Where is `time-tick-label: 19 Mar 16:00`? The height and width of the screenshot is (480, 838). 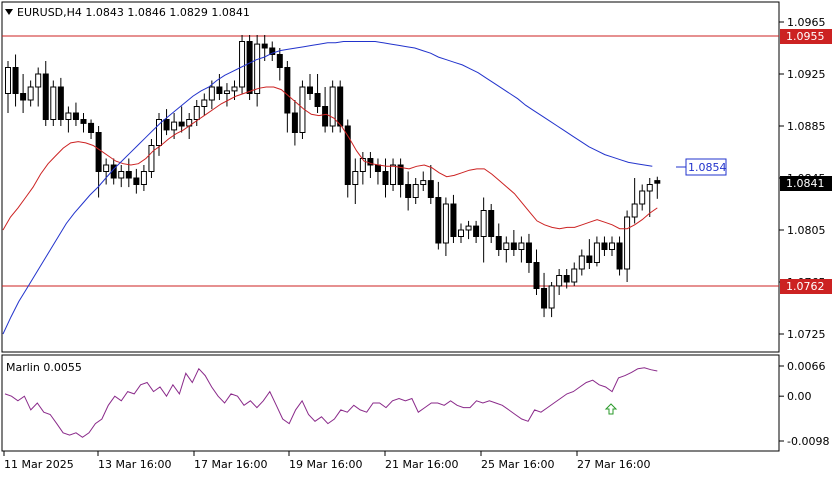
time-tick-label: 19 Mar 16:00 is located at coordinates (325, 464).